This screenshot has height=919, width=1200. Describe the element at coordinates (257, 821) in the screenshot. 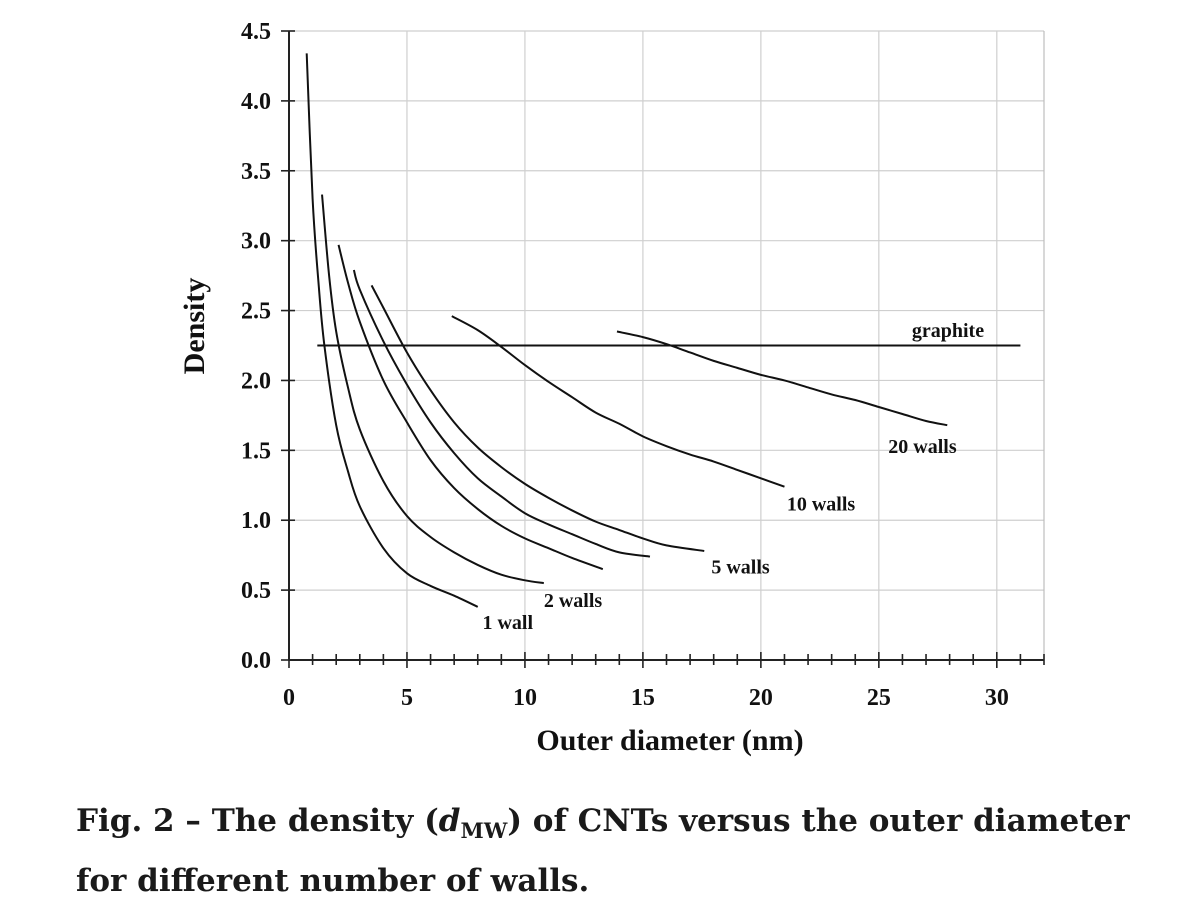

I see `caption-prefix: Fig. 2 – The density (` at that location.